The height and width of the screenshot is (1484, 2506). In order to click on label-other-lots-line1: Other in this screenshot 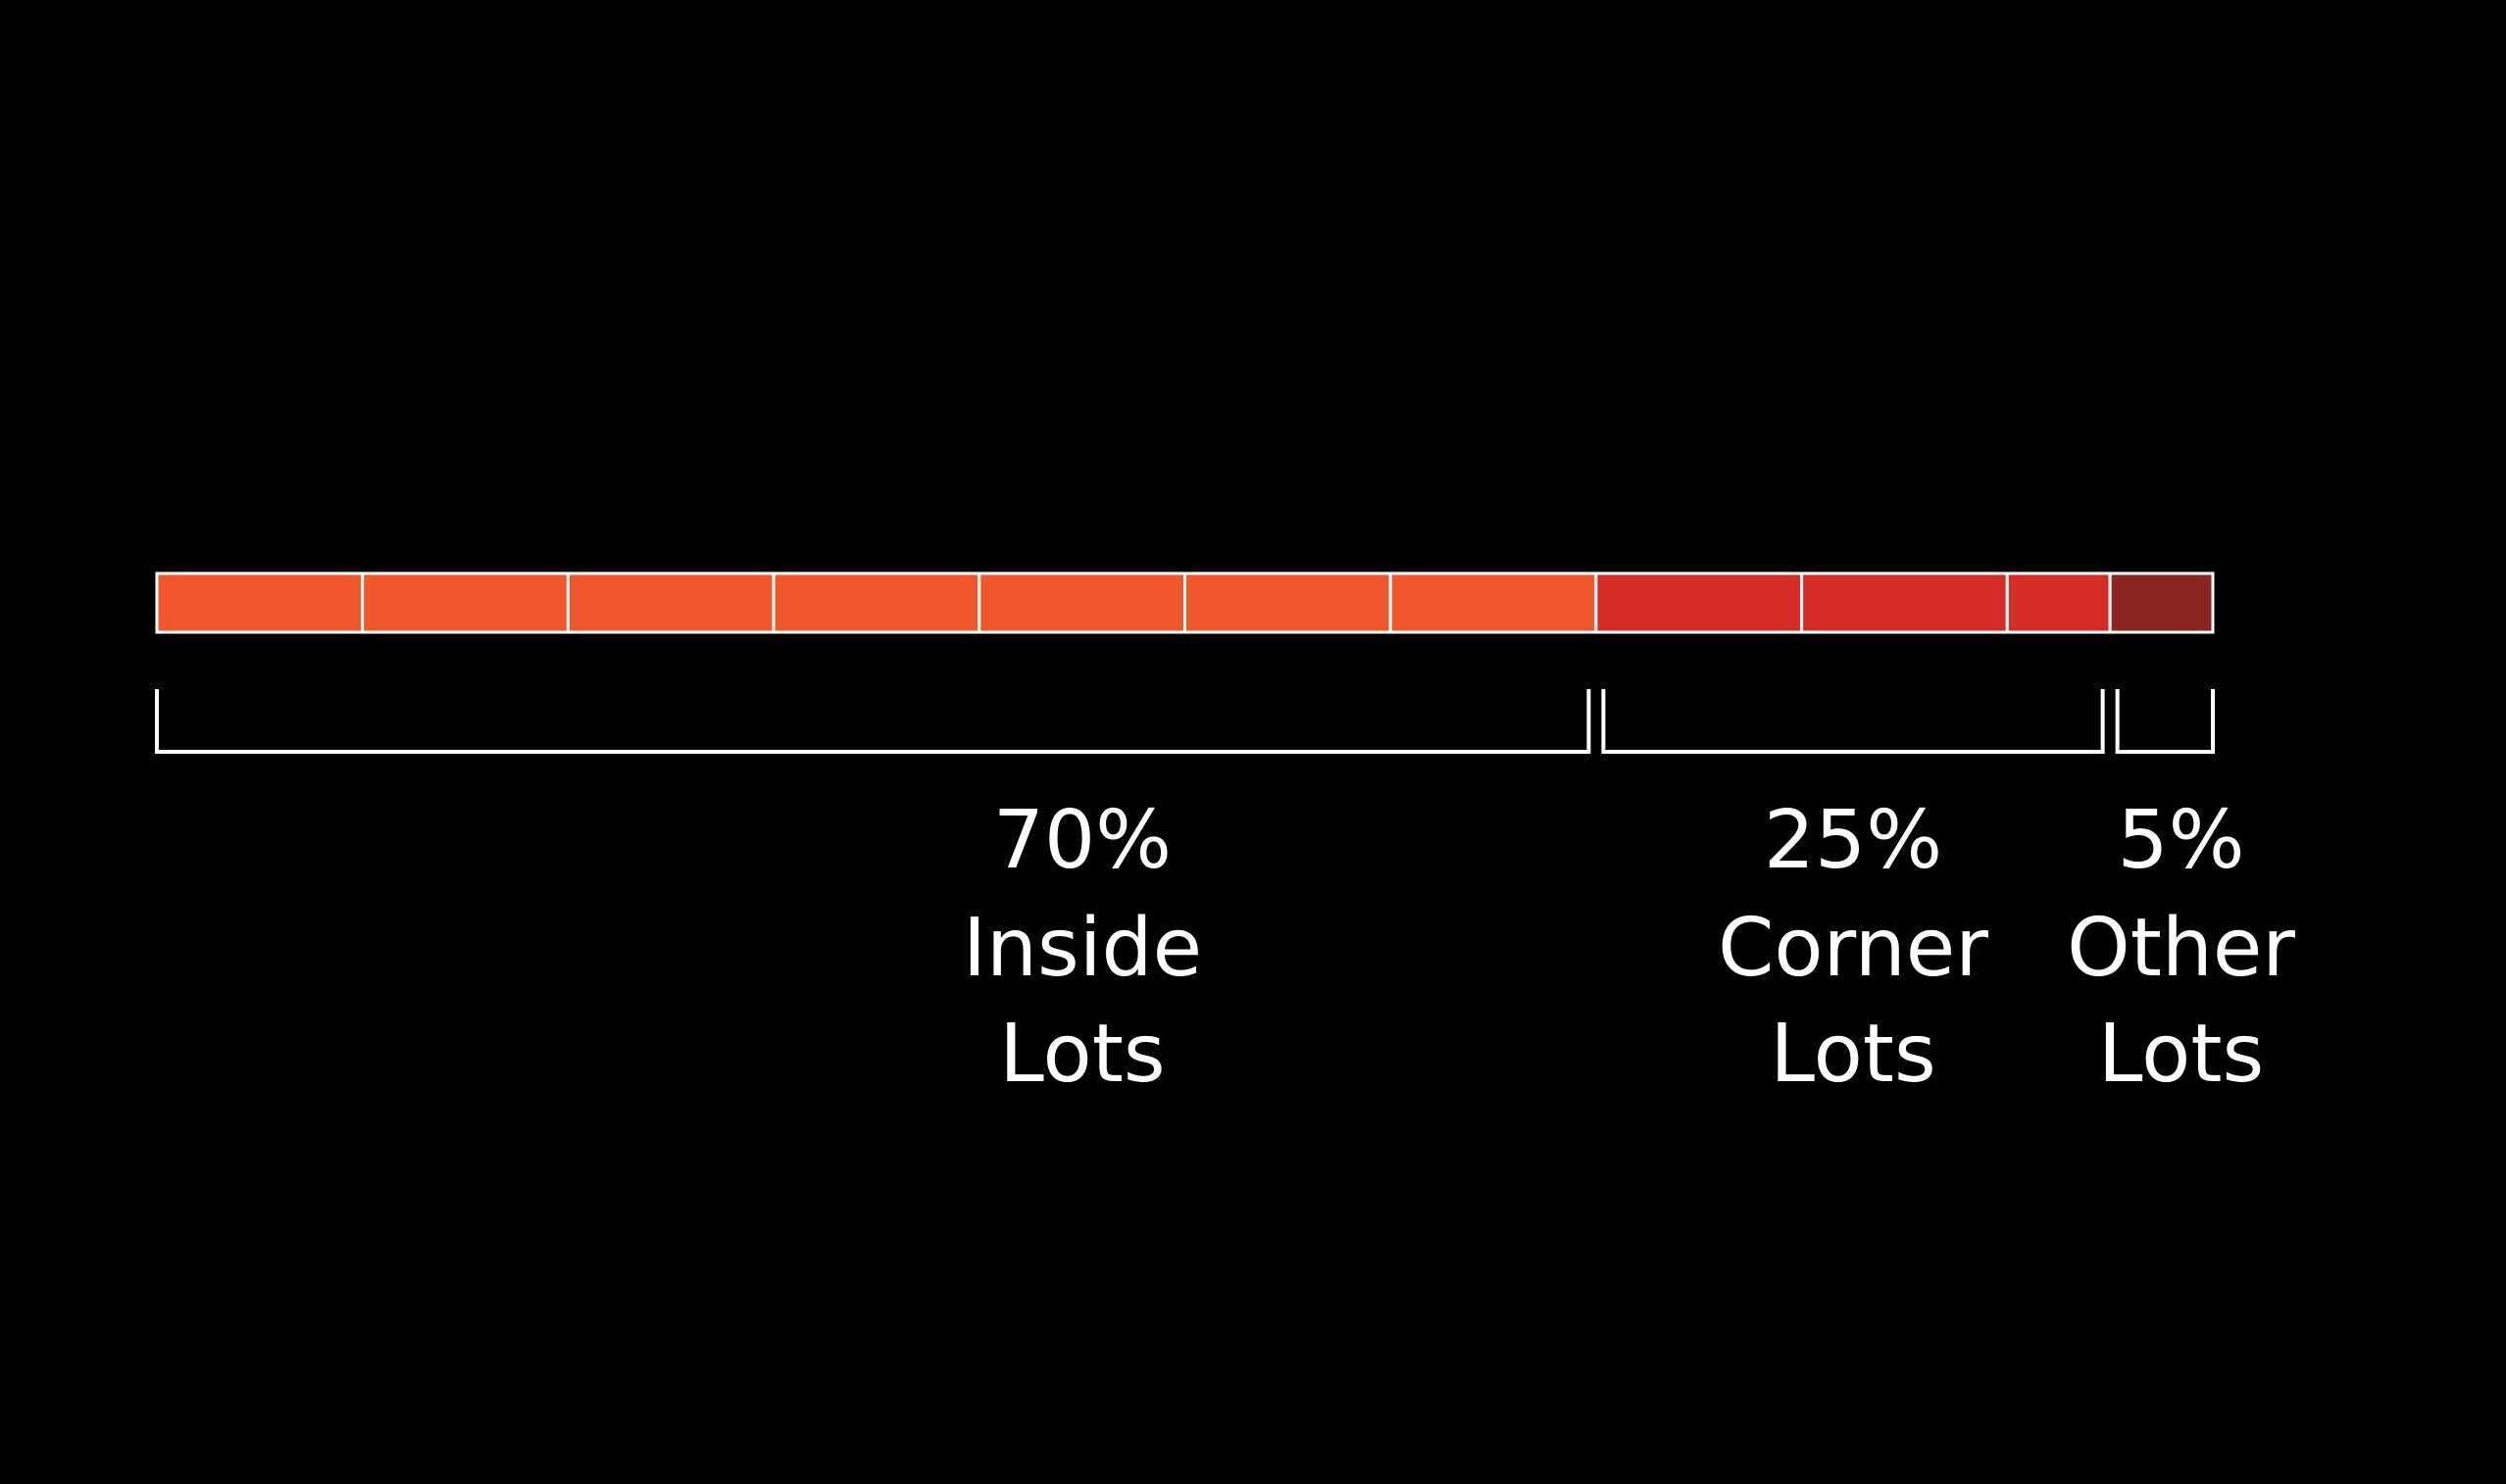, I will do `click(2181, 949)`.